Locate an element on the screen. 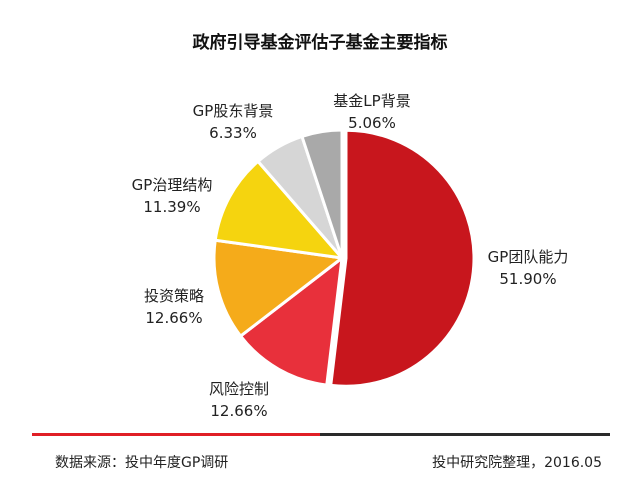 The image size is (640, 492). slice-category-label: GP团队能力 is located at coordinates (528, 257).